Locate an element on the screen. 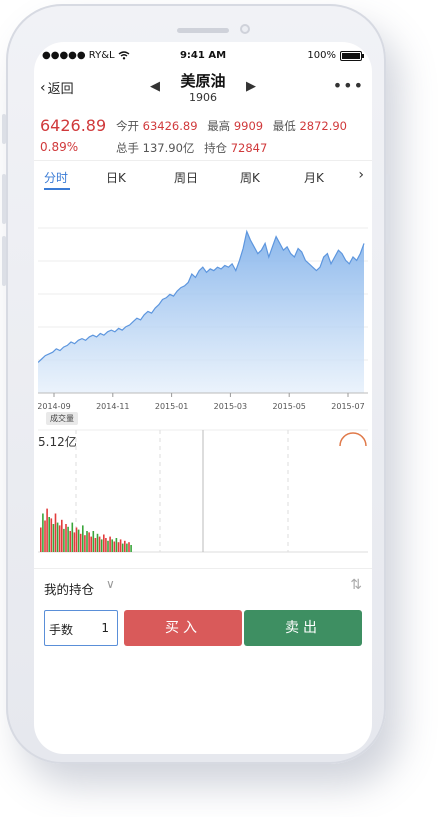 The image size is (440, 817). volume-down-button is located at coordinates (4, 261).